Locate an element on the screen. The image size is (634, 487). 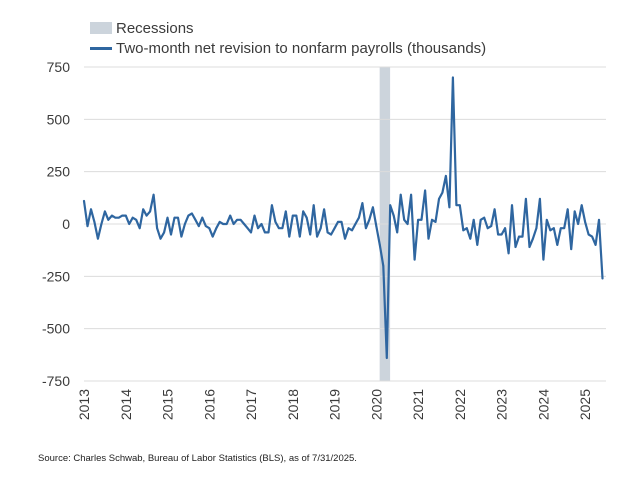
y-tick-label: 750 is located at coordinates (59, 67).